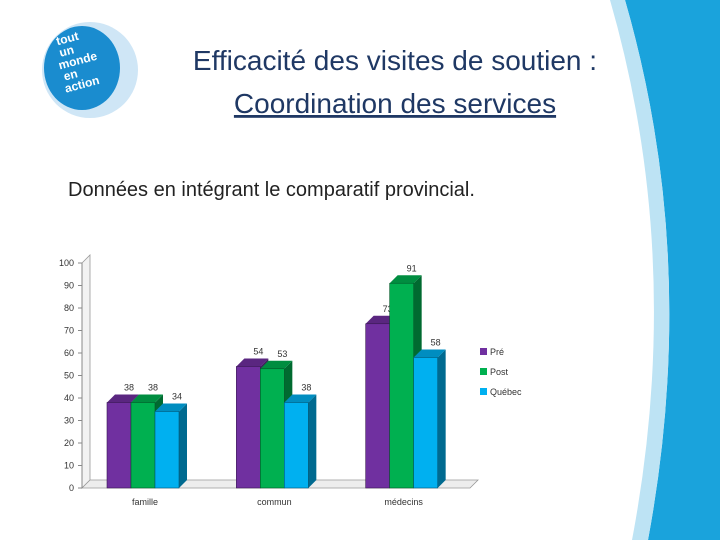  I want to click on x-tick-label: famille, so click(145, 502).